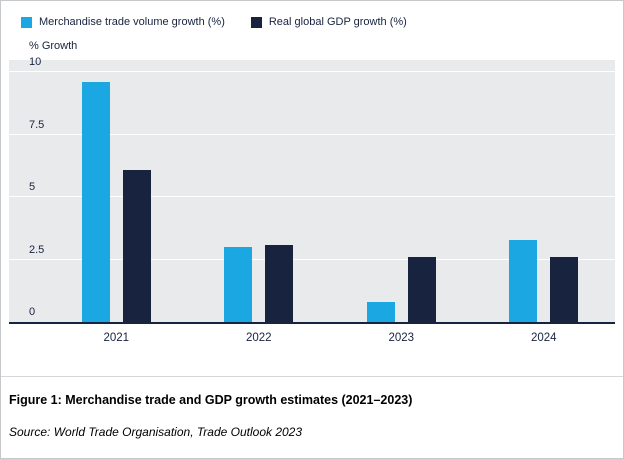 This screenshot has width=624, height=459. Describe the element at coordinates (564, 289) in the screenshot. I see `bar-gdp-2024` at that location.